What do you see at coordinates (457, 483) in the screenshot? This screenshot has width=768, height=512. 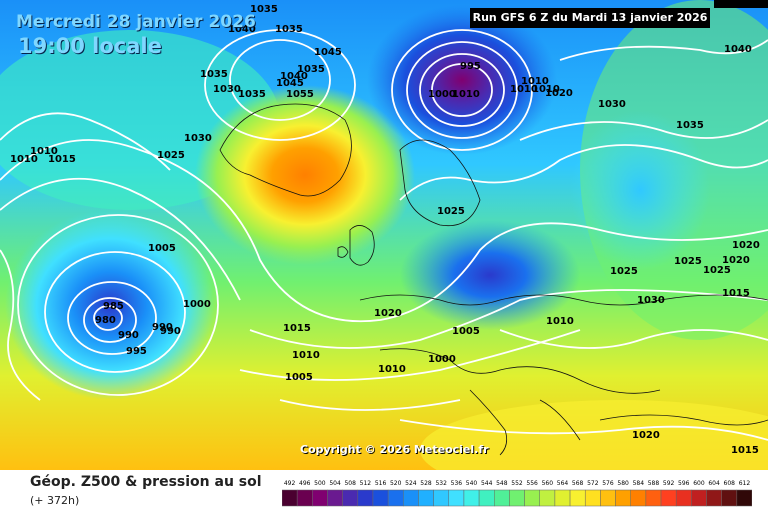 I see `scale-label: 536` at bounding box center [457, 483].